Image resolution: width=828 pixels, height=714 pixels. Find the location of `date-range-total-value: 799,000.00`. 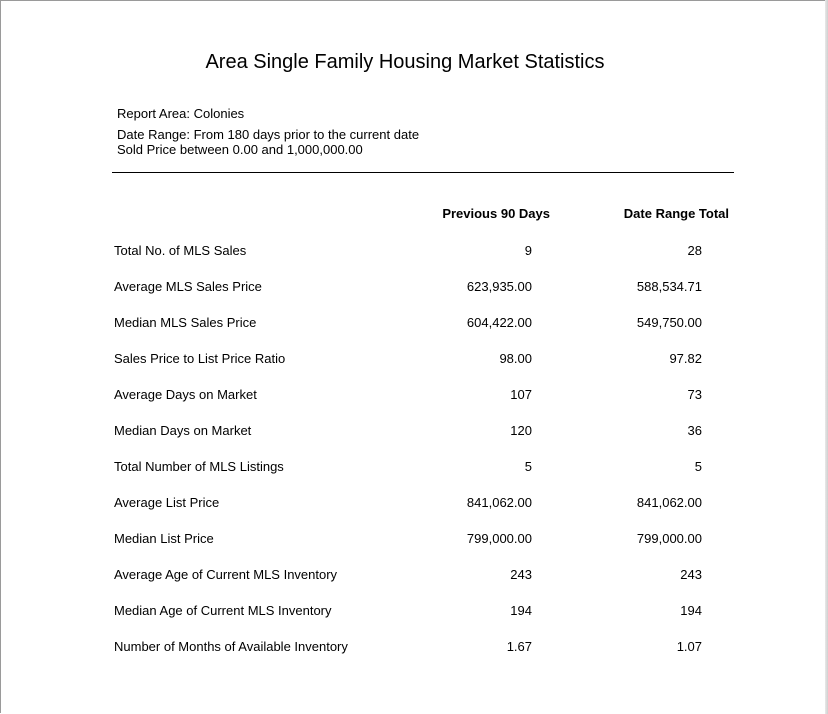

date-range-total-value: 799,000.00 is located at coordinates (669, 538).